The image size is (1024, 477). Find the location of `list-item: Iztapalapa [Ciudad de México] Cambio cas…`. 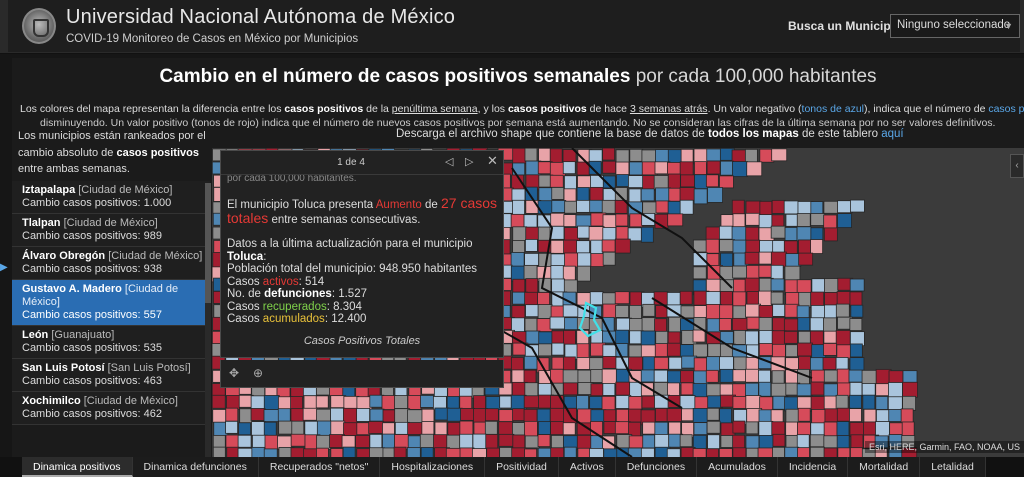

list-item: Iztapalapa [Ciudad de México] Cambio cas… is located at coordinates (111, 197).